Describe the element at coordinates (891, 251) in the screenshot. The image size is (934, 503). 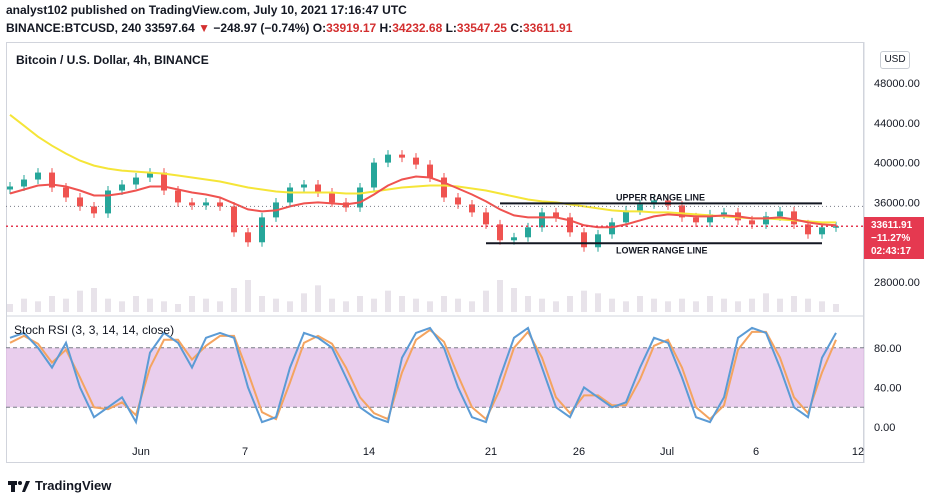
I see `badge-countdown: 02:43:17` at that location.